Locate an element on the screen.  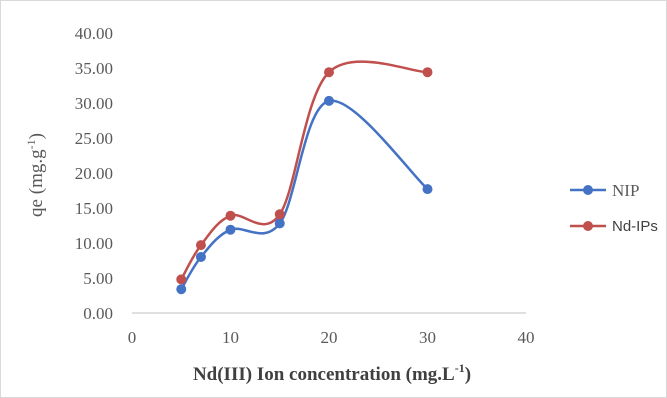
y-tick-label: 0.00 is located at coordinates (98, 313).